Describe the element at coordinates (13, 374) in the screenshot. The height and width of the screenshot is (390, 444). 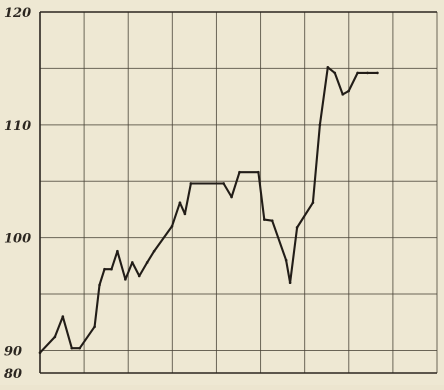
I see `y-tick-label: 80` at that location.